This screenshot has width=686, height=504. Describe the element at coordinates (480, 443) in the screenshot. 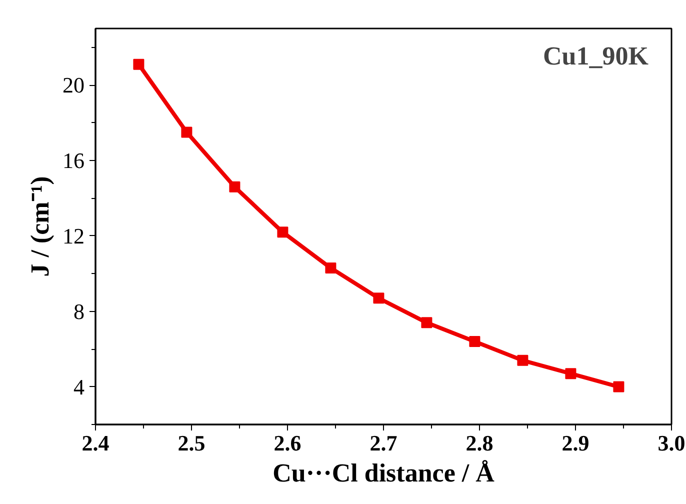

I see `x-tick-label: 2.8` at that location.